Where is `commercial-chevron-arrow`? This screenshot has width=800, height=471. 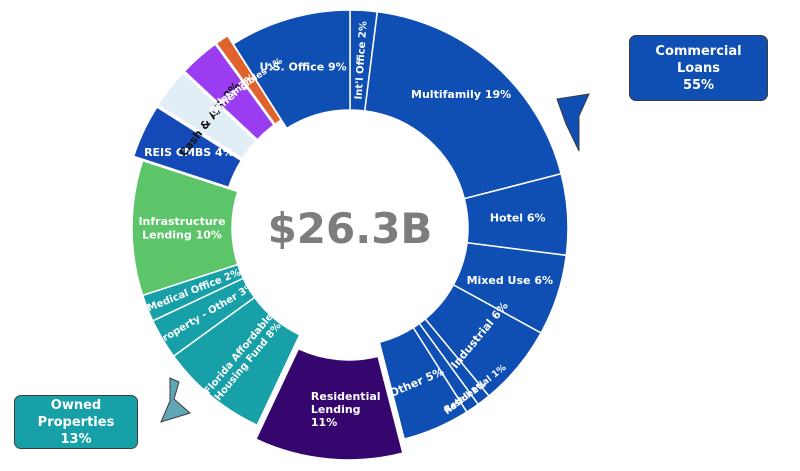
commercial-chevron-arrow is located at coordinates (573, 122).